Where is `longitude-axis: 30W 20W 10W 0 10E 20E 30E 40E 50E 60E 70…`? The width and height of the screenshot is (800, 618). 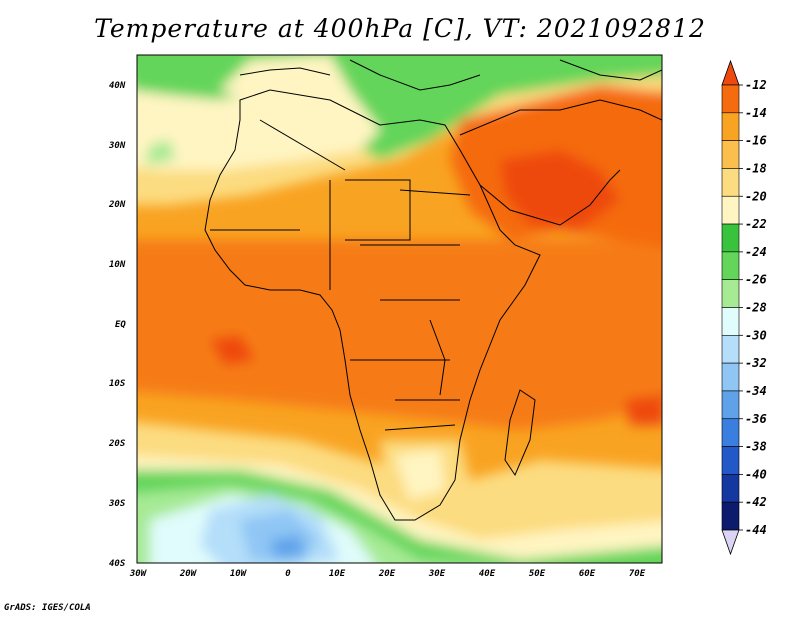
longitude-axis: 30W 20W 10W 0 10E 20E 30E 40E 50E 60E 70… is located at coordinates (387, 574).